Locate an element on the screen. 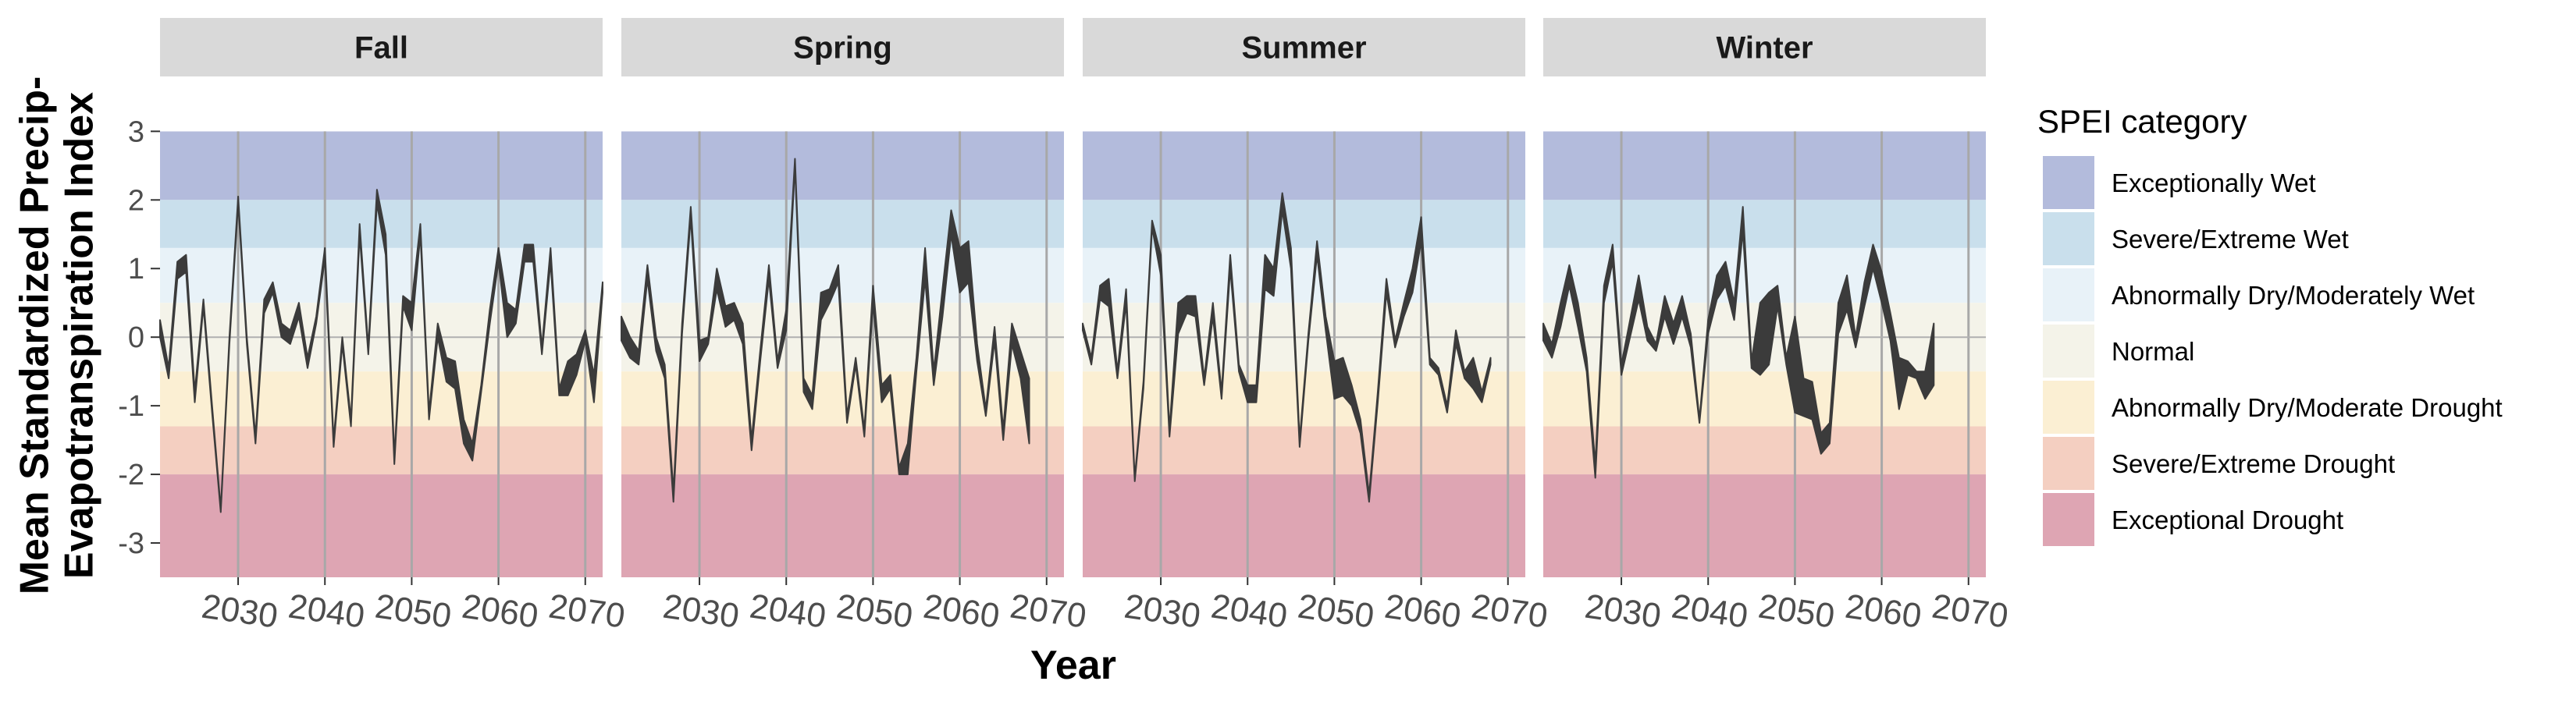  y-axis-title-line: Evapotranspiration Index is located at coordinates (79, 335).